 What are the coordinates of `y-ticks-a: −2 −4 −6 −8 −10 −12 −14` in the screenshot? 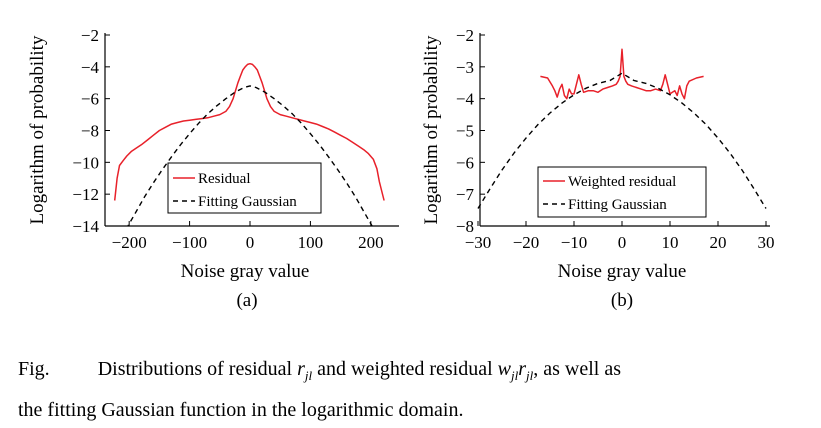 It's located at (91, 131).